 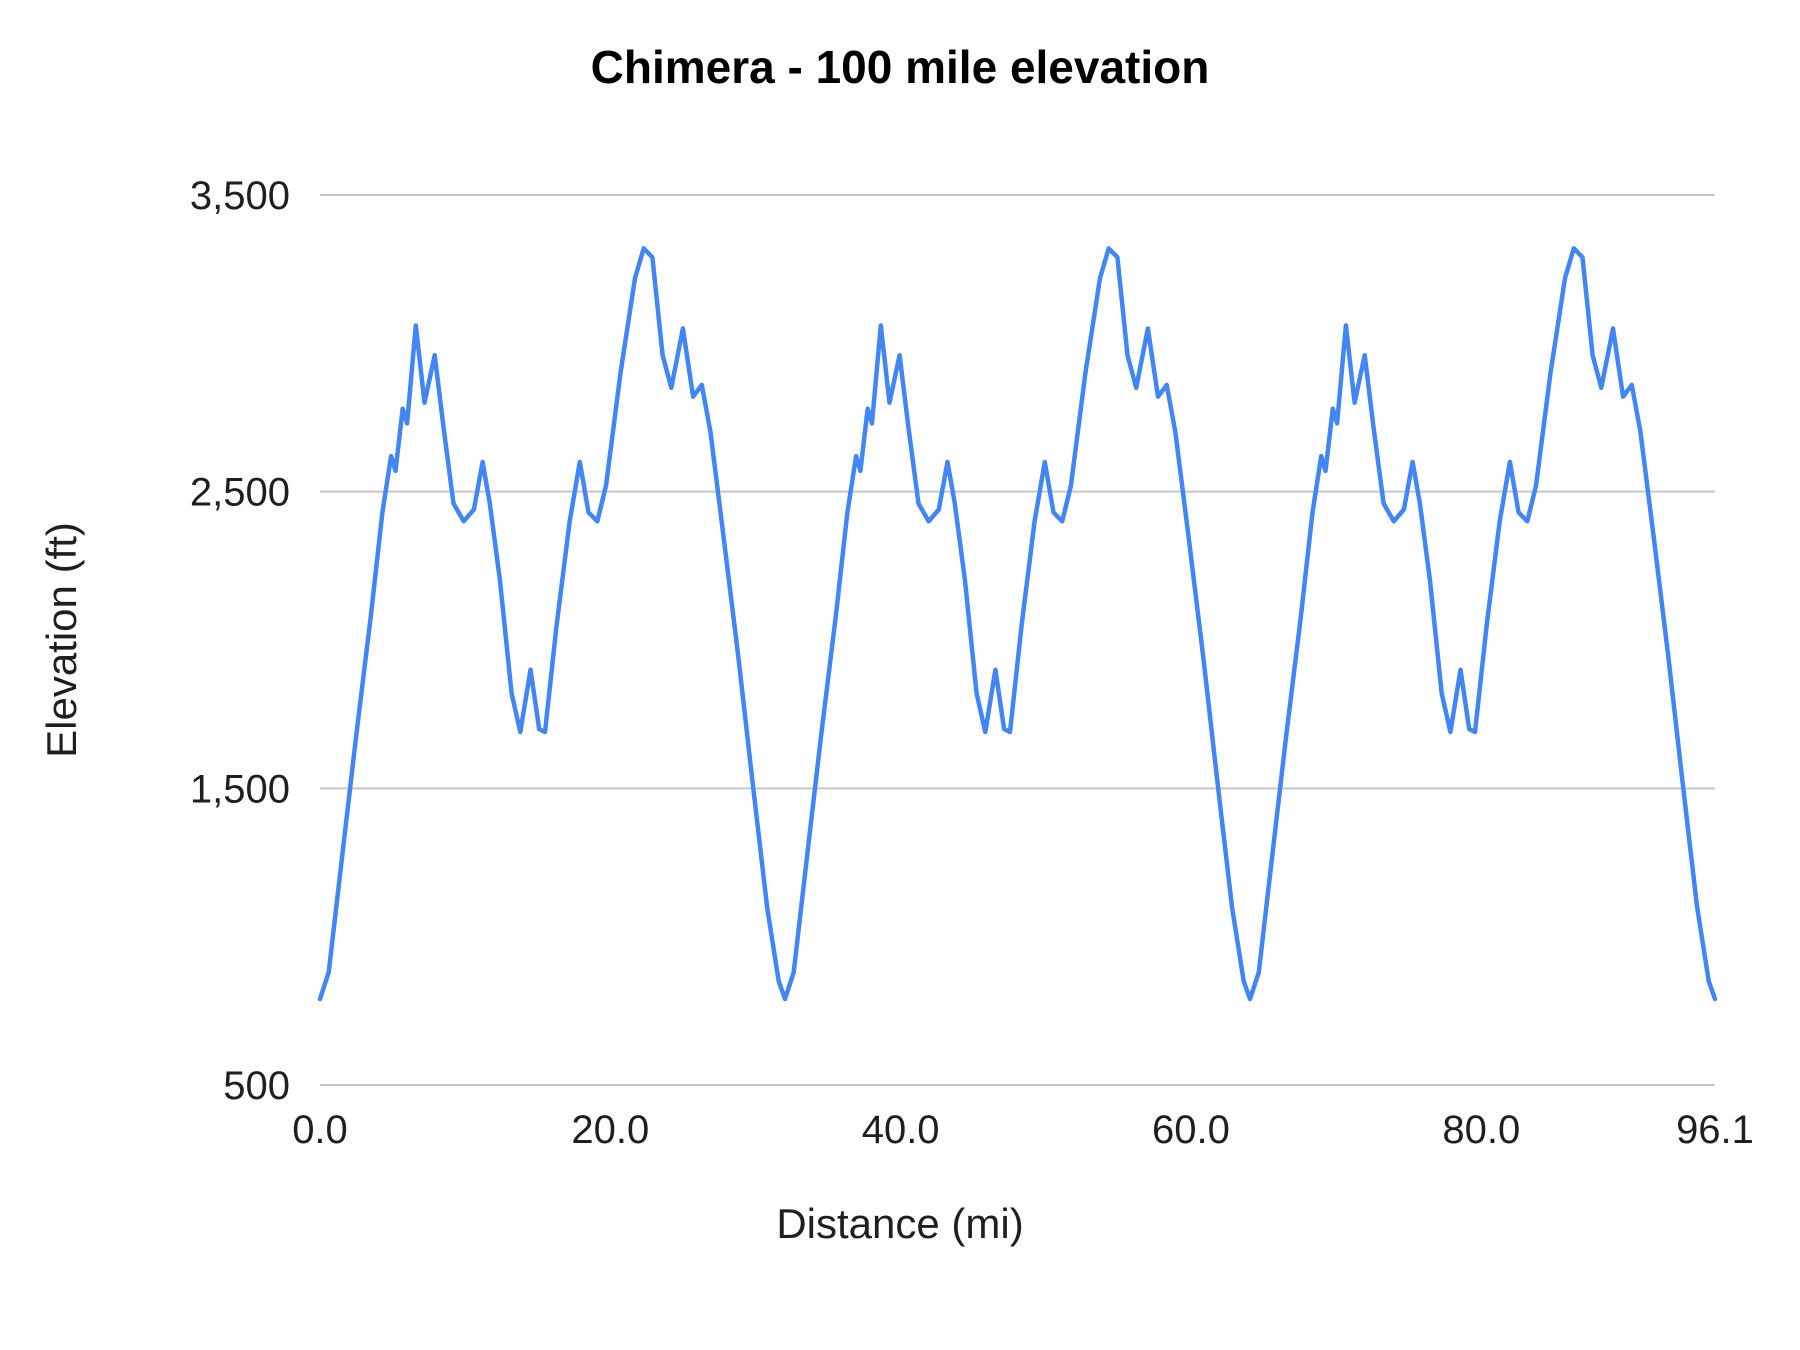 What do you see at coordinates (610, 1130) in the screenshot?
I see `x-tick-label: 20.0` at bounding box center [610, 1130].